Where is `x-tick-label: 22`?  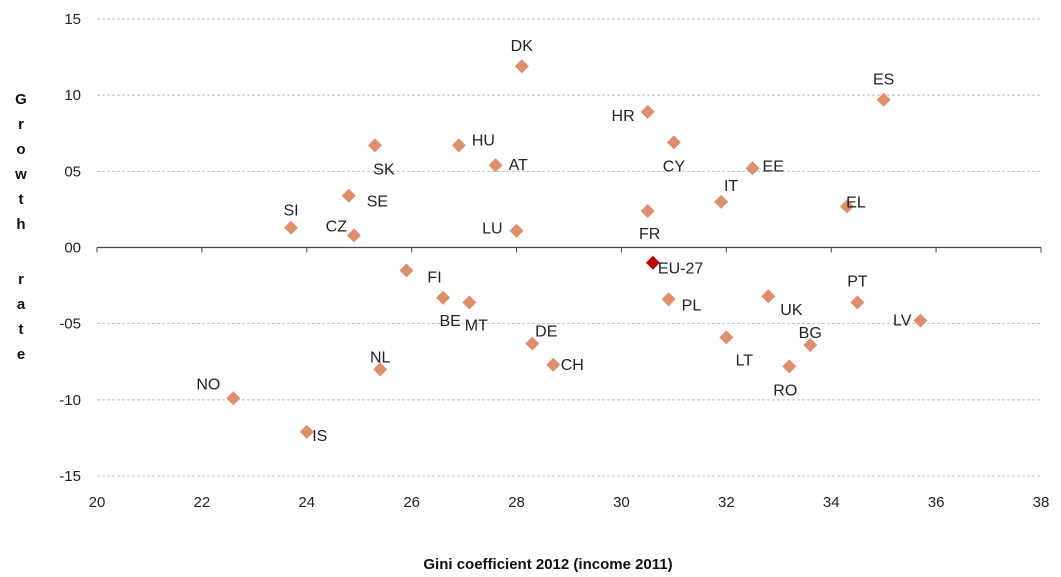 x-tick-label: 22 is located at coordinates (202, 502).